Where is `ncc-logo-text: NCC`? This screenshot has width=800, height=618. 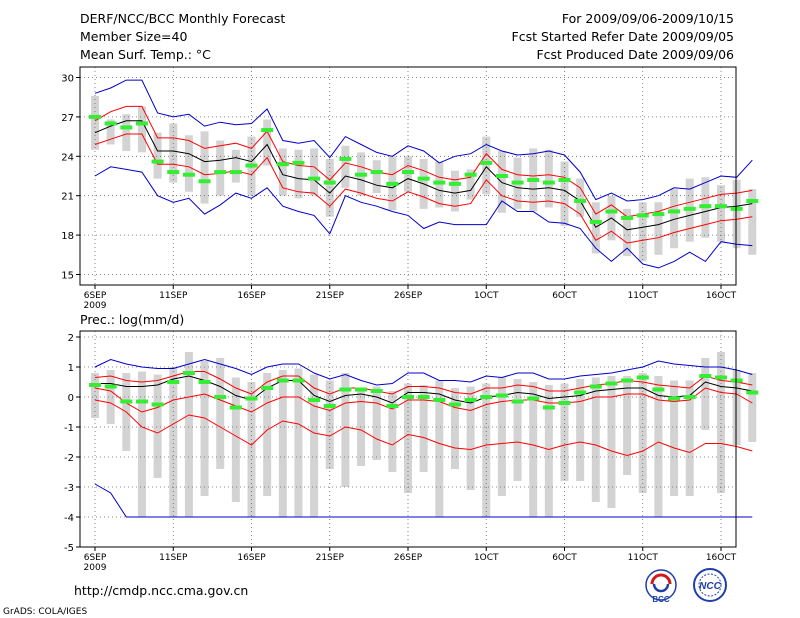 ncc-logo-text: NCC is located at coordinates (710, 586).